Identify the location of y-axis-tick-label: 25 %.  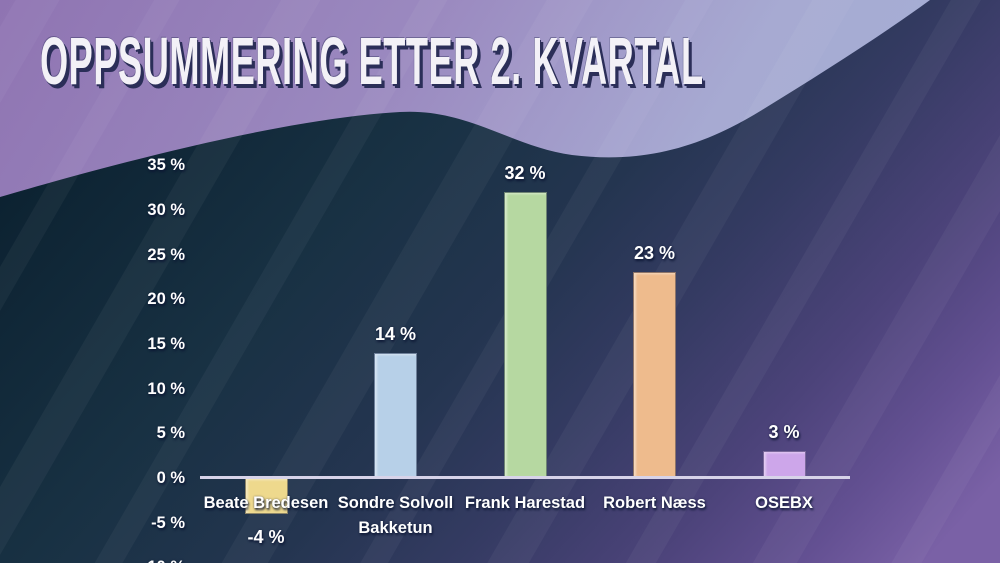
(166, 254).